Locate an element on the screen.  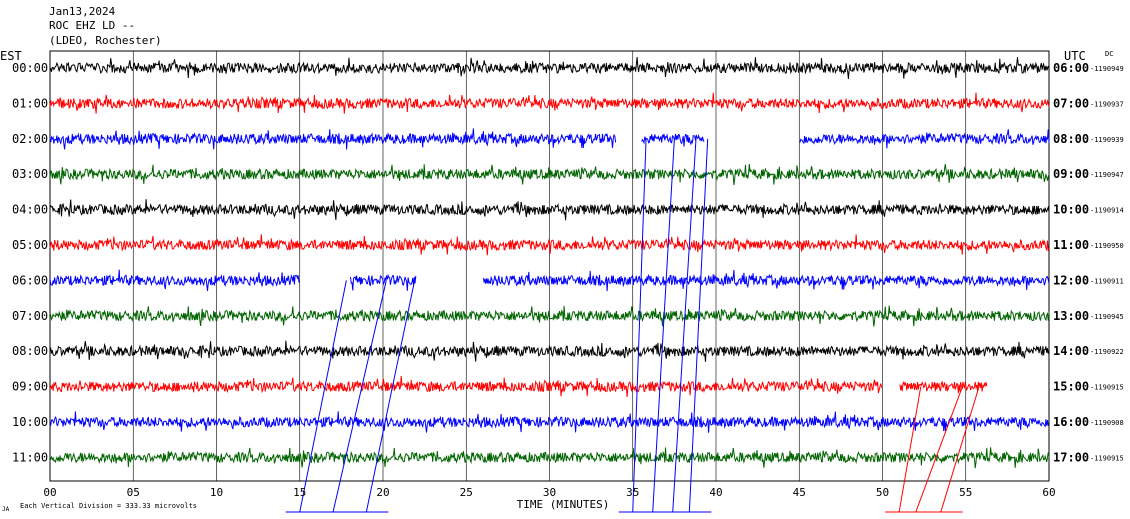
est-hour-label: 10:00 is located at coordinates (30, 422).